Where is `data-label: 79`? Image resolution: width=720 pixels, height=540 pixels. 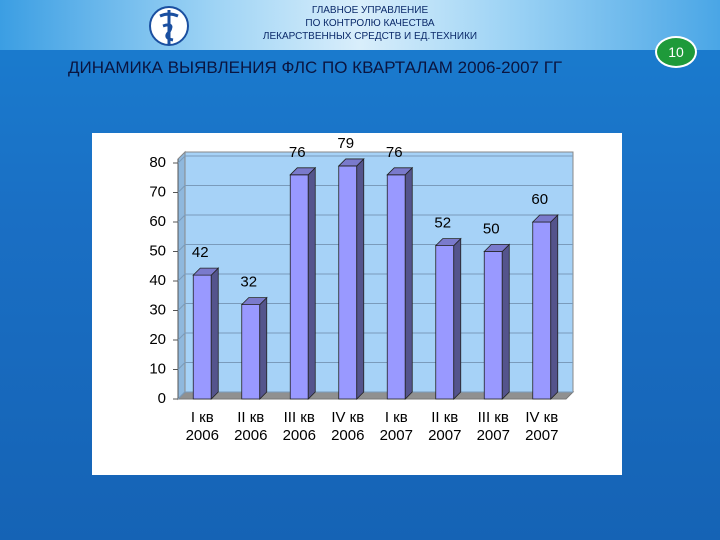
data-label: 79 is located at coordinates (345, 143).